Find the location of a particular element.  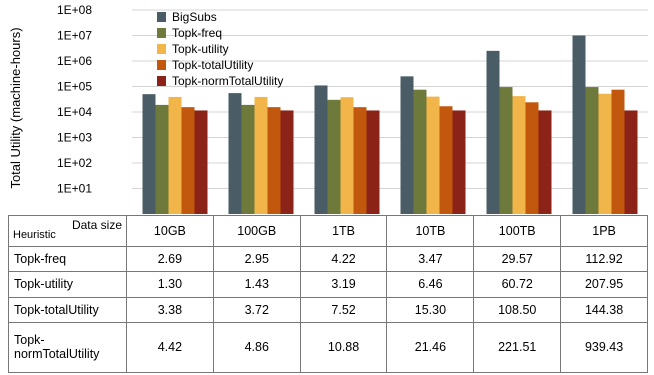

table-cell: 2.69 is located at coordinates (170, 259).